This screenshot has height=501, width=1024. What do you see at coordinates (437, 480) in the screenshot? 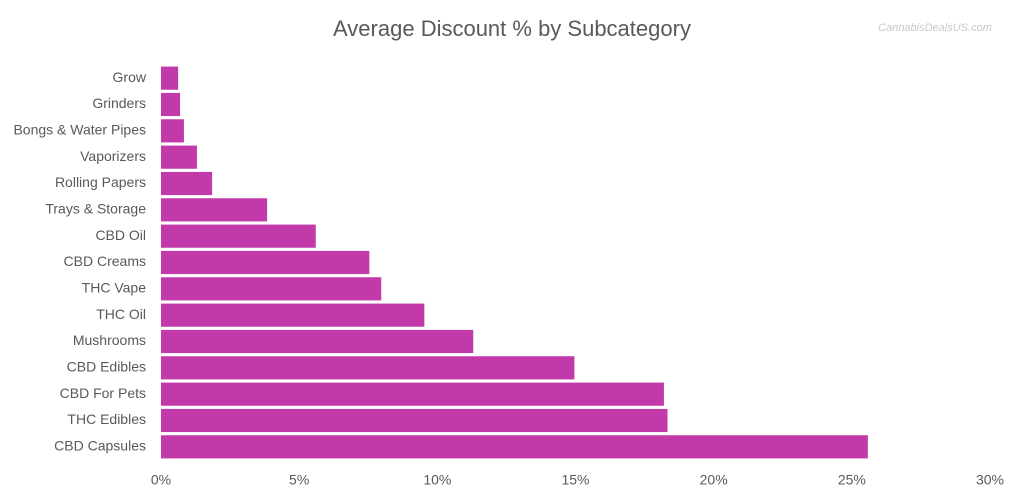
I see `x-tick-label: 10%` at bounding box center [437, 480].